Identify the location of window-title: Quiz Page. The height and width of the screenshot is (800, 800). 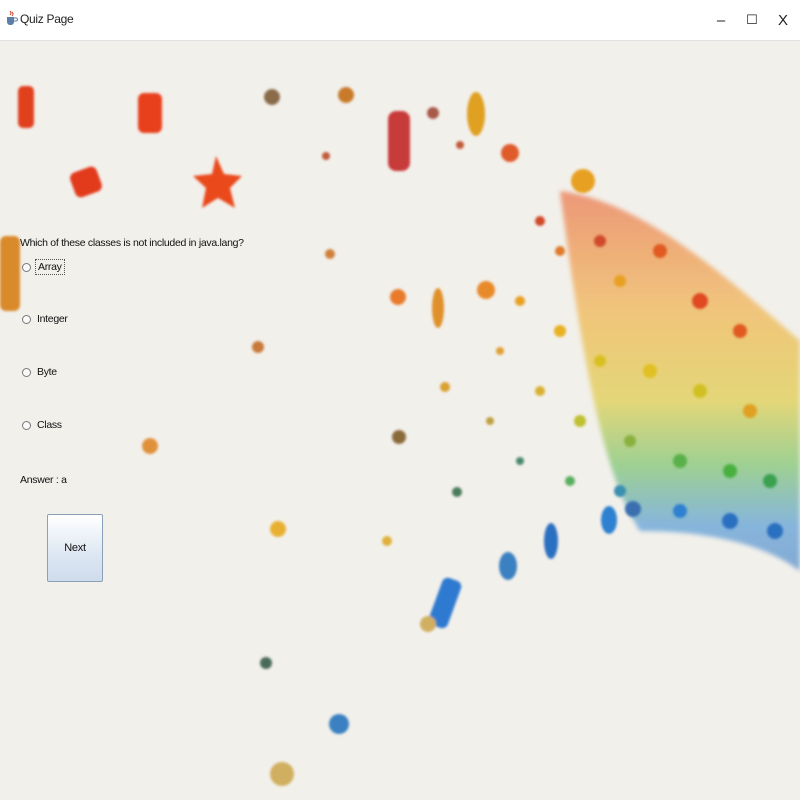
(47, 19).